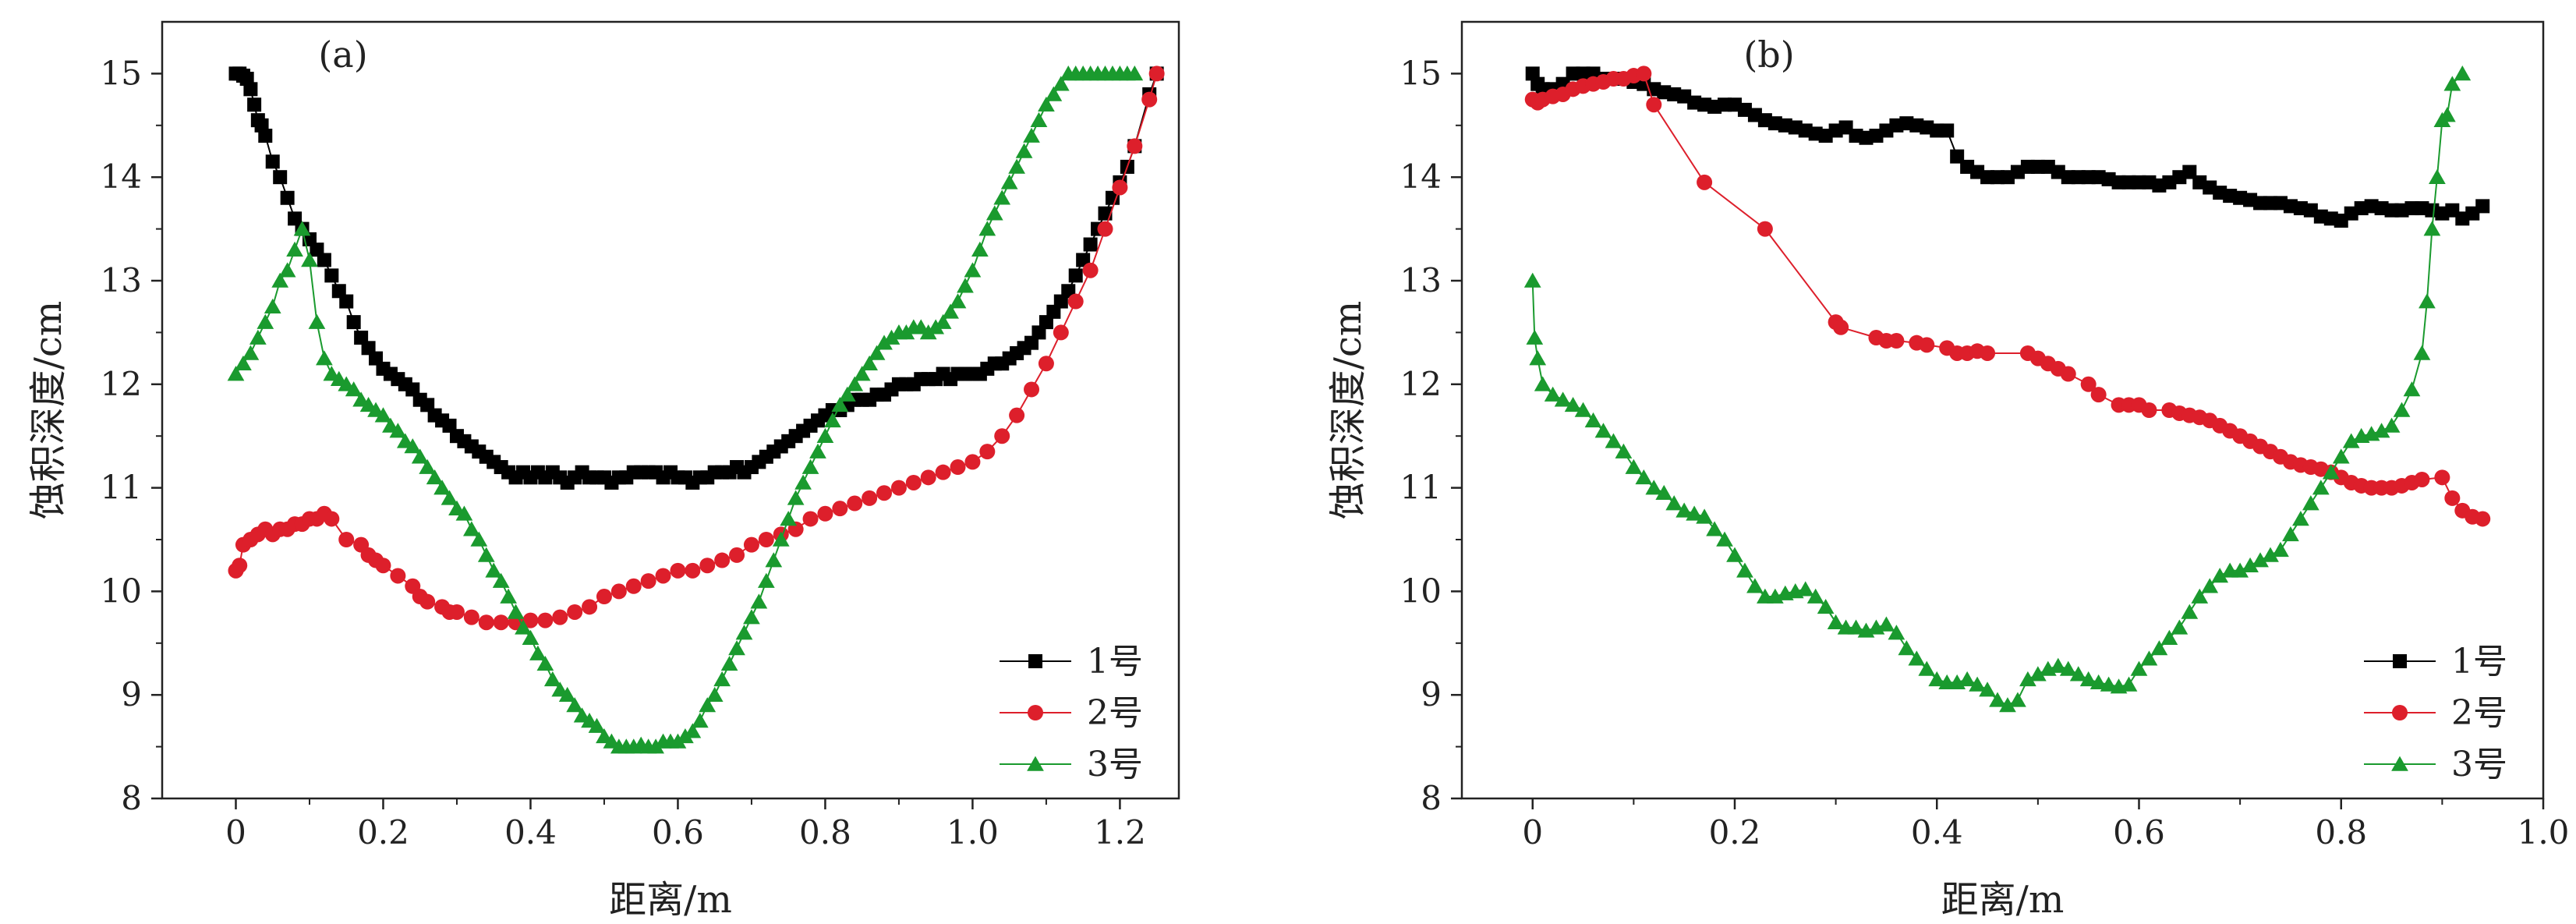 The height and width of the screenshot is (924, 2576). I want to click on panel-b-y-tick-label: 9, so click(1431, 694).